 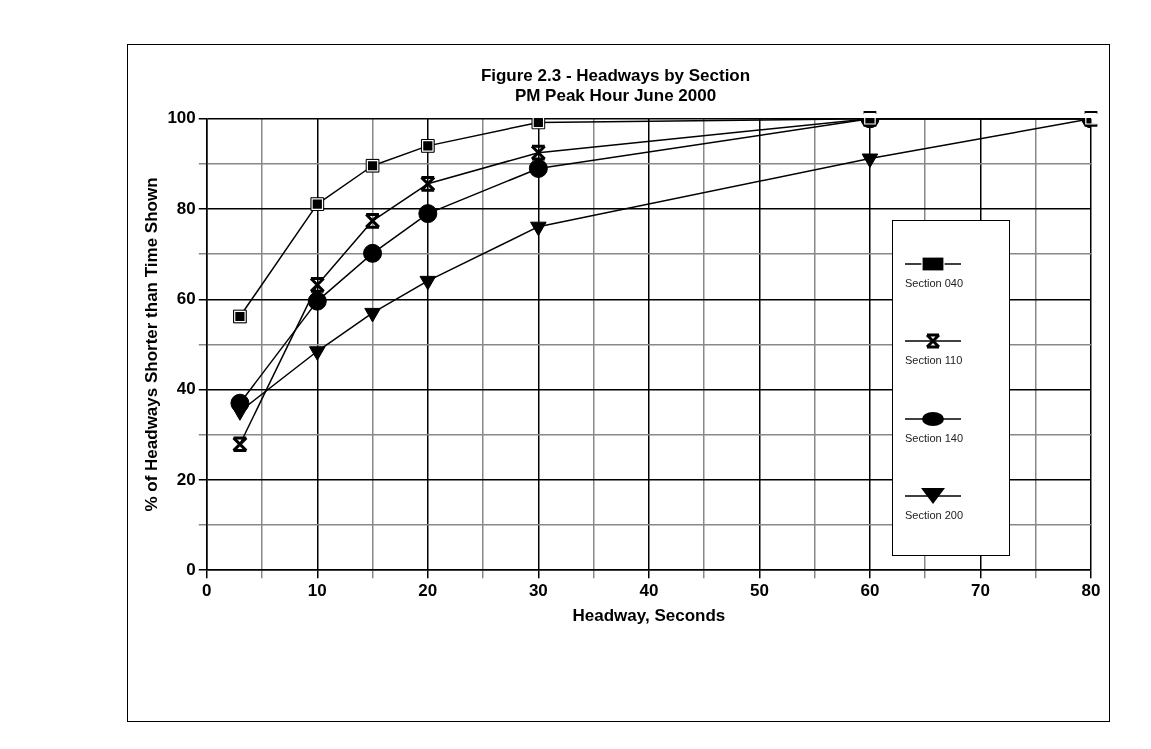 What do you see at coordinates (870, 591) in the screenshot?
I see `x-tick-label: 60` at bounding box center [870, 591].